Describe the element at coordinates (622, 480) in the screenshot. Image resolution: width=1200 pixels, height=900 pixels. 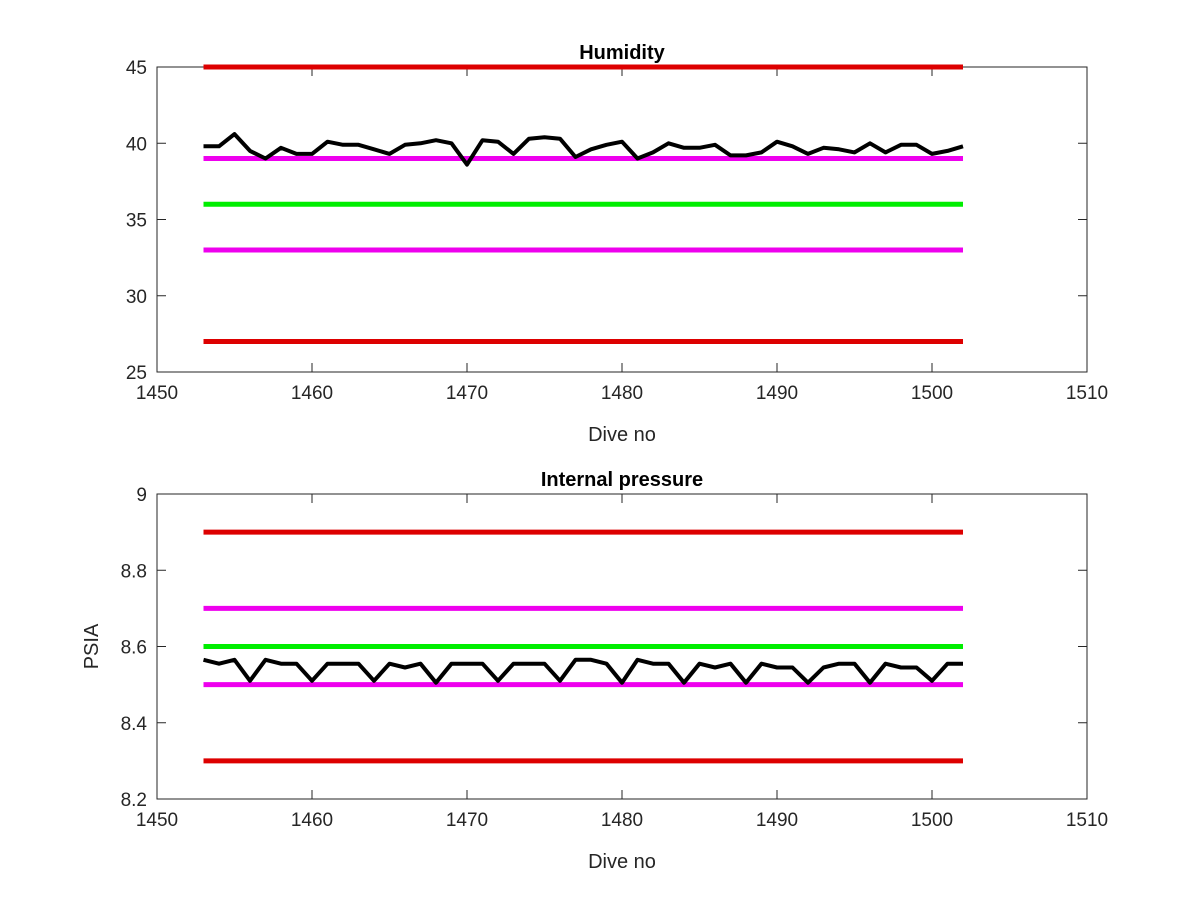
I see `chart-title: Internal pressure` at that location.